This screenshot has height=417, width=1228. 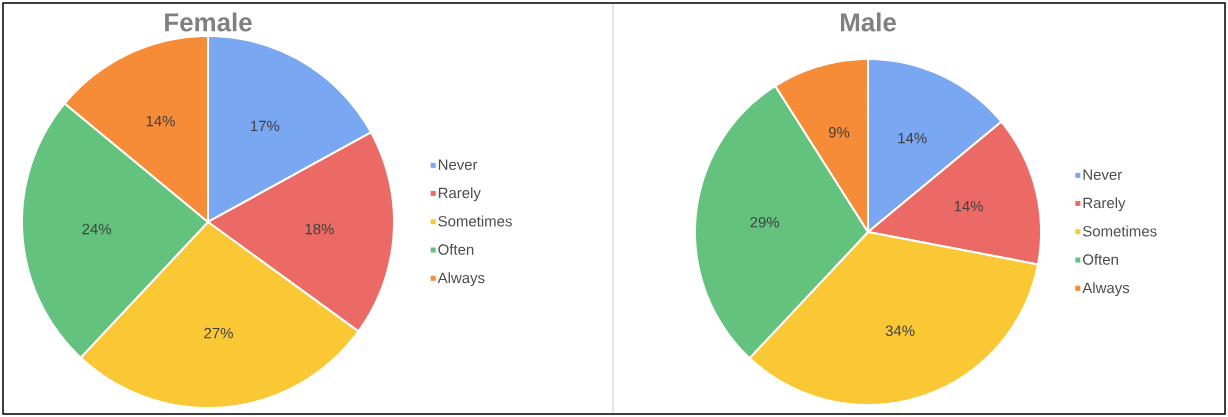 What do you see at coordinates (868, 22) in the screenshot?
I see `chart-title: Male` at bounding box center [868, 22].